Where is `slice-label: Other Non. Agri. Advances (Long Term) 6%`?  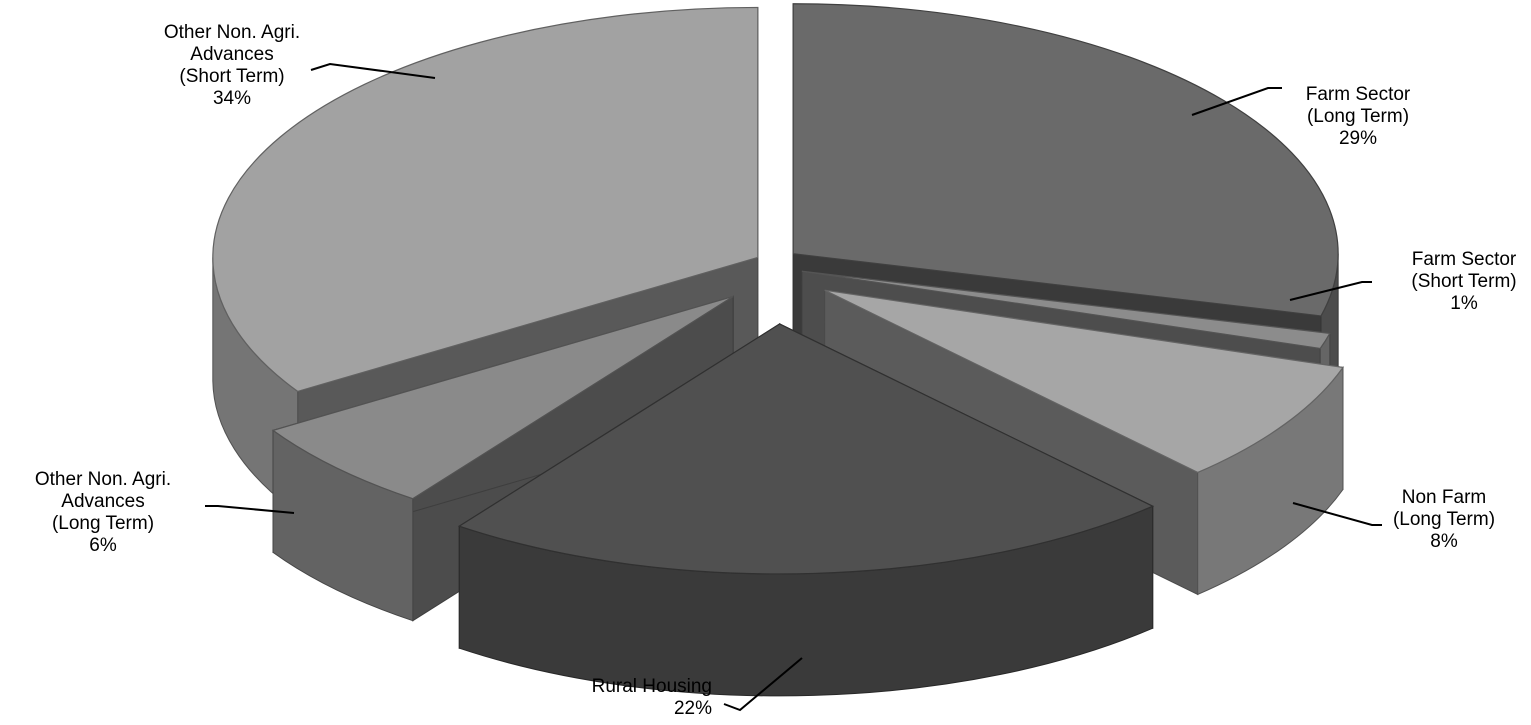 slice-label: Other Non. Agri. Advances (Long Term) 6% is located at coordinates (103, 512).